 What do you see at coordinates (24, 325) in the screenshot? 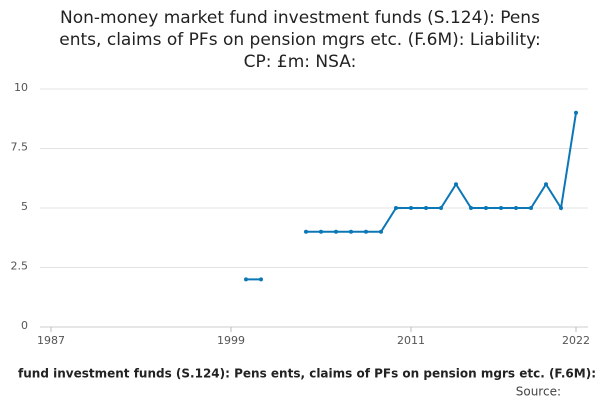
I see `y-tick-label: 0` at bounding box center [24, 325].